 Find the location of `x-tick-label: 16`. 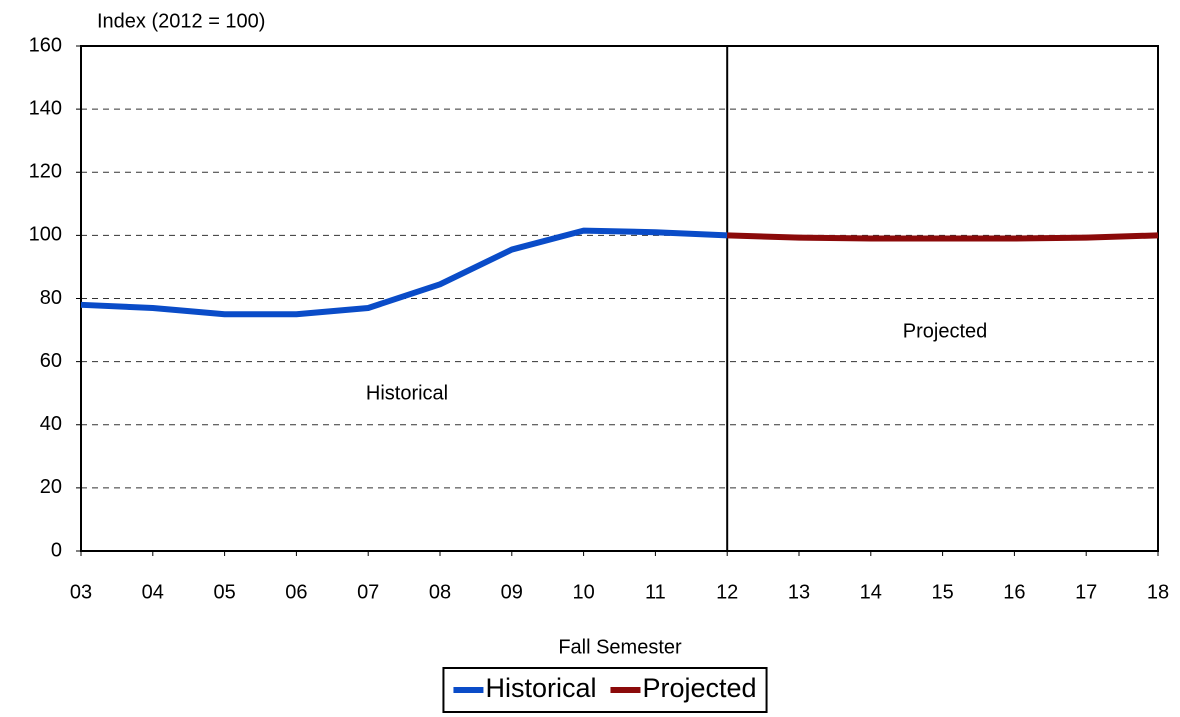

x-tick-label: 16 is located at coordinates (1014, 592).